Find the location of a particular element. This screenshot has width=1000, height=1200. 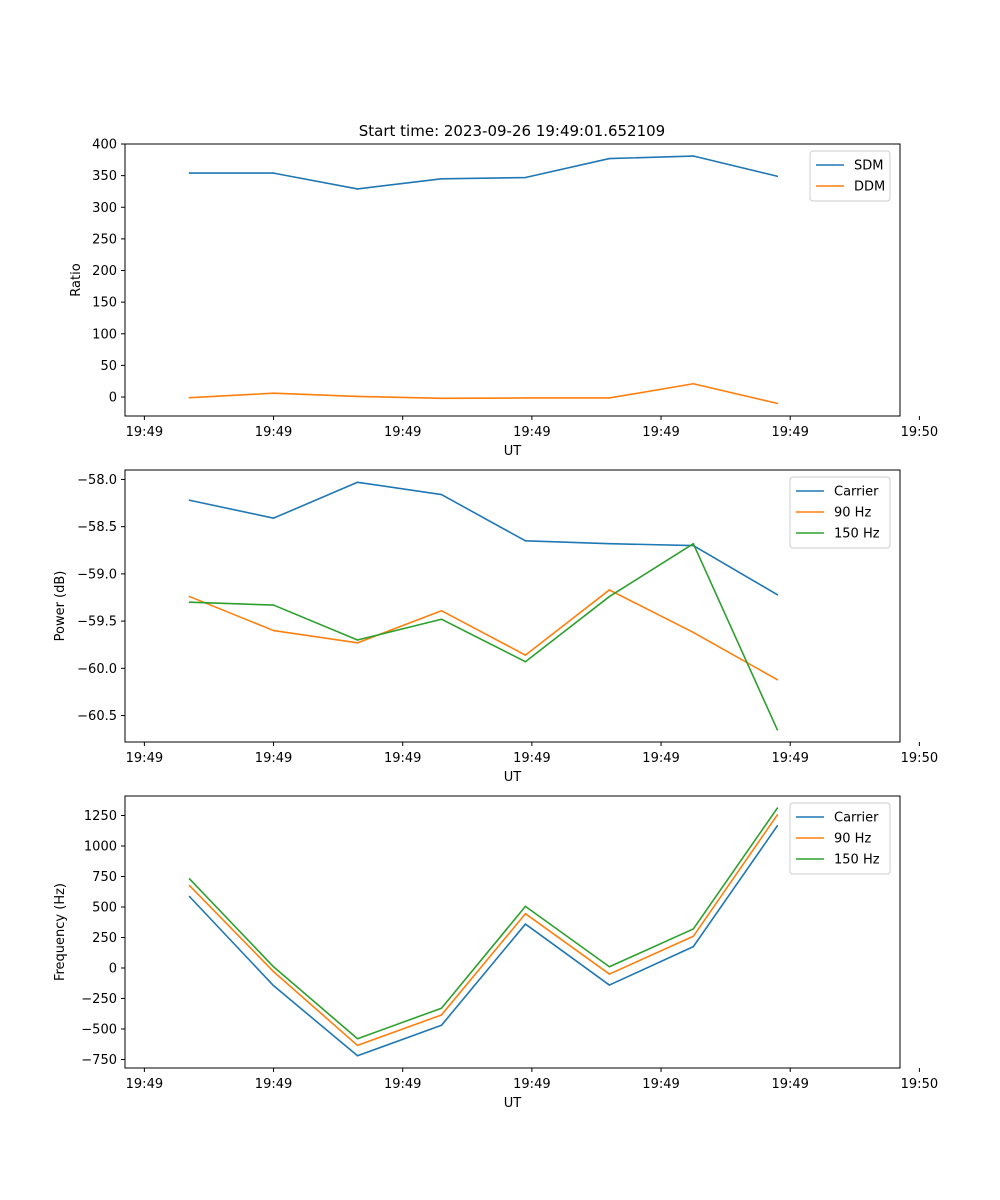

y-tick-label: −250 is located at coordinates (99, 999).